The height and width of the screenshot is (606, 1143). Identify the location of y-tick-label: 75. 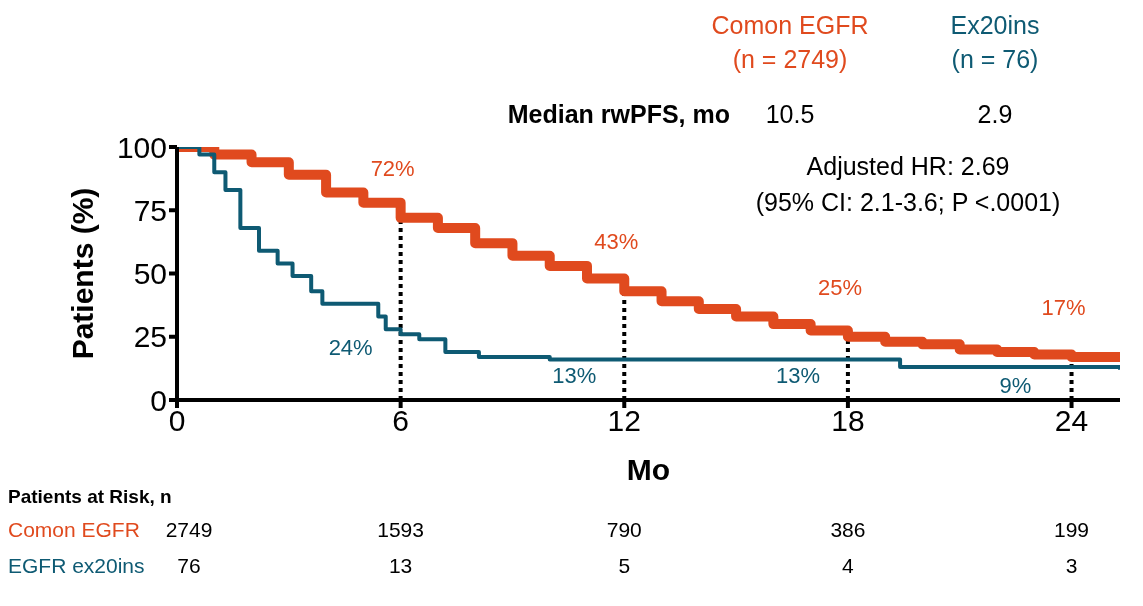
(150, 210).